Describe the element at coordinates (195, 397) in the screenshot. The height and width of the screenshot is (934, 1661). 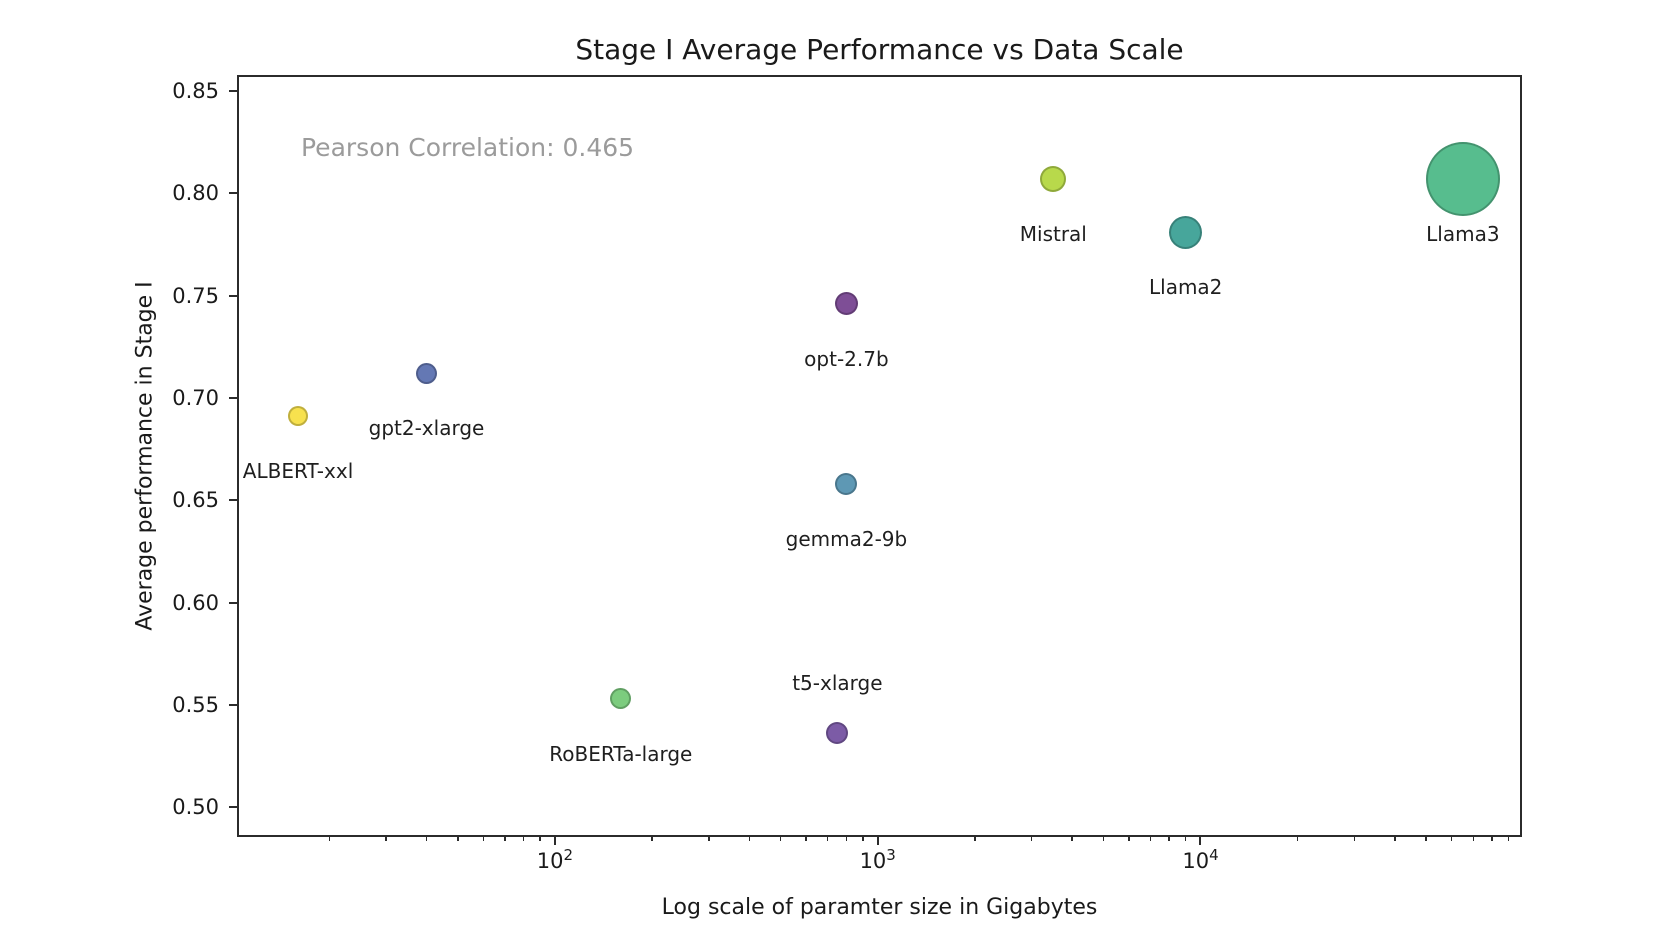
I see `y-tick-label: 0.70` at that location.